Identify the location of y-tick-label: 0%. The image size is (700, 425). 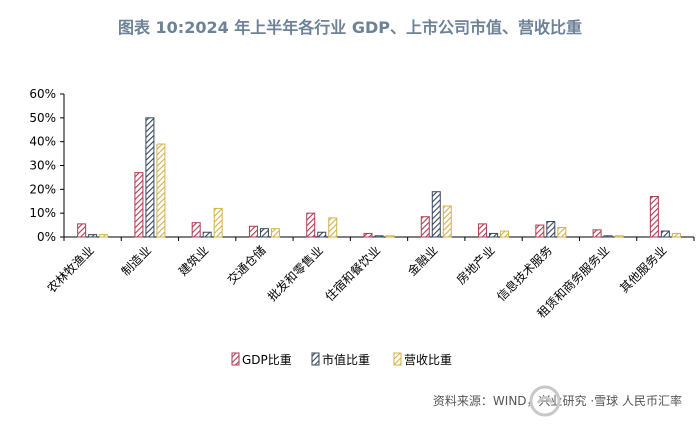
(46, 237).